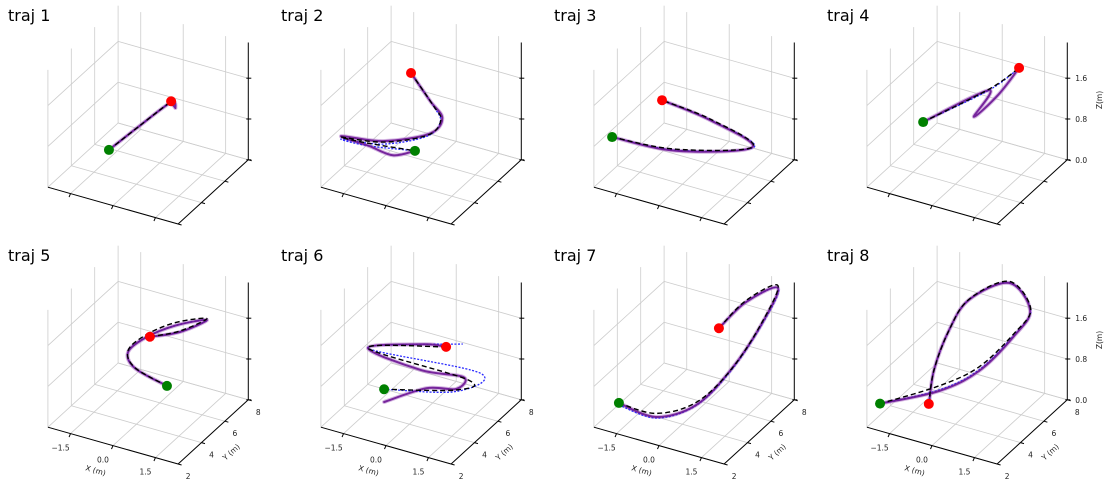 The width and height of the screenshot is (1108, 483). I want to click on reference-trajectory, so click(421, 368).